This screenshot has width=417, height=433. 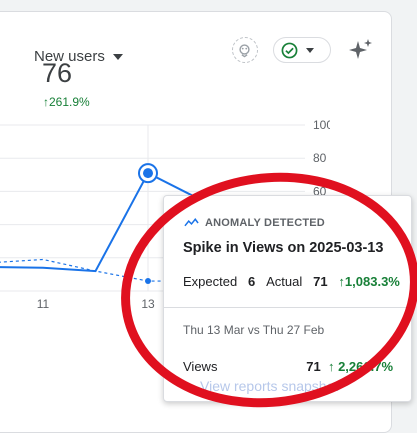 I want to click on tooltip-metric-label: Views, so click(x=200, y=366).